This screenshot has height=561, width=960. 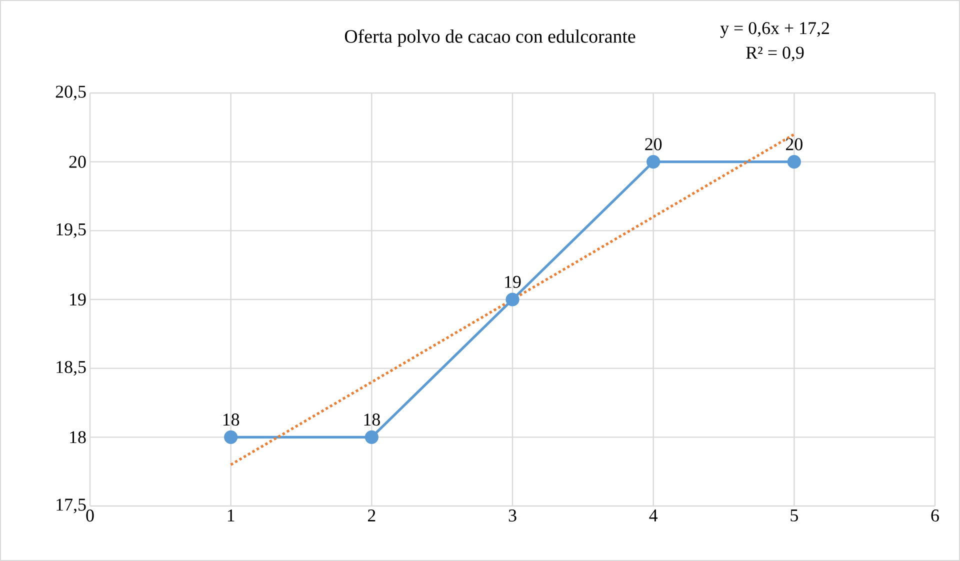 I want to click on x-tick-label: 6, so click(x=935, y=516).